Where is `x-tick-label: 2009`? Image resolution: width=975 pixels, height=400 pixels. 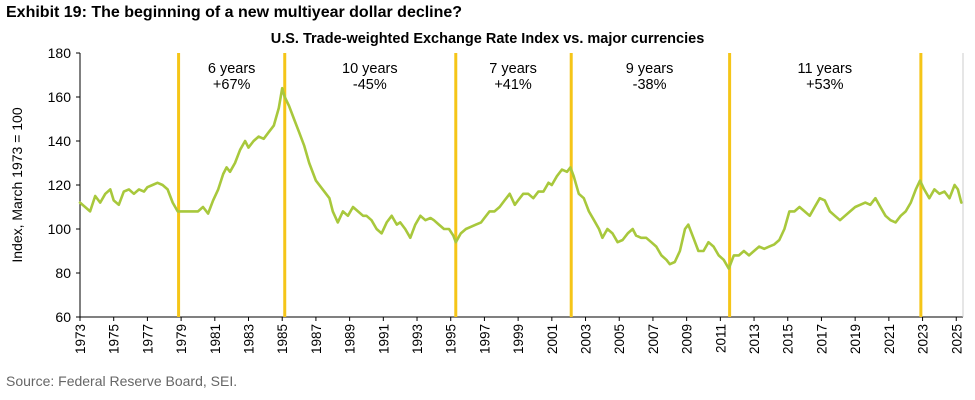 x-tick-label: 2009 is located at coordinates (687, 339).